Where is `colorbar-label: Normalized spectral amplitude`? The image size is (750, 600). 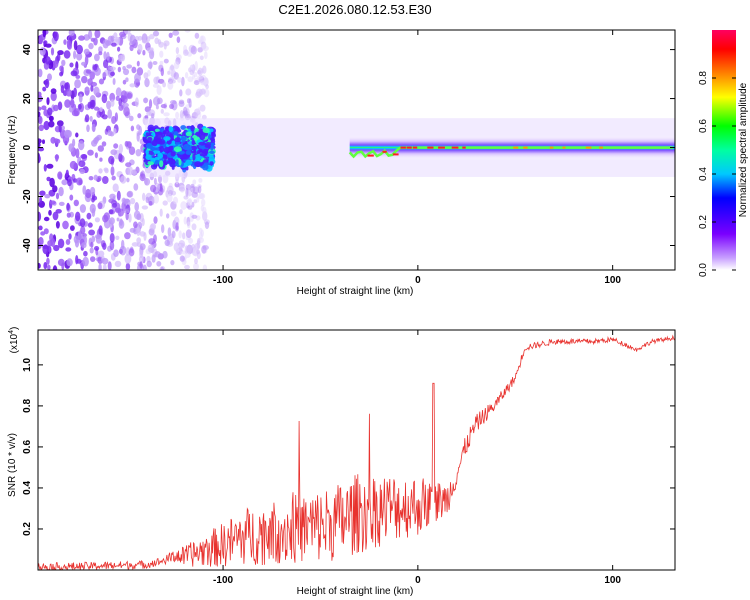 colorbar-label: Normalized spectral amplitude is located at coordinates (743, 149).